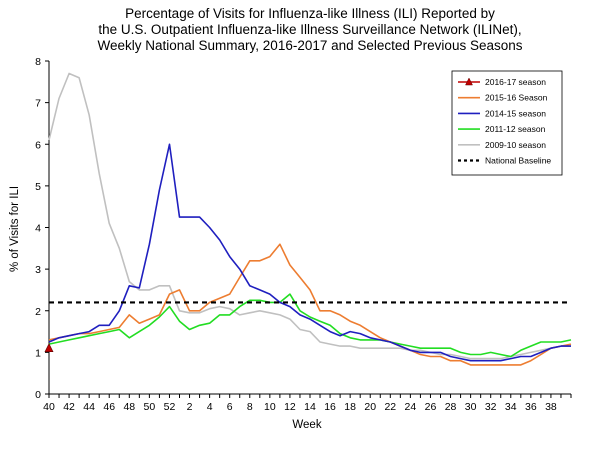  What do you see at coordinates (515, 82) in the screenshot?
I see `legend-label-0: 2016-17 season` at bounding box center [515, 82].